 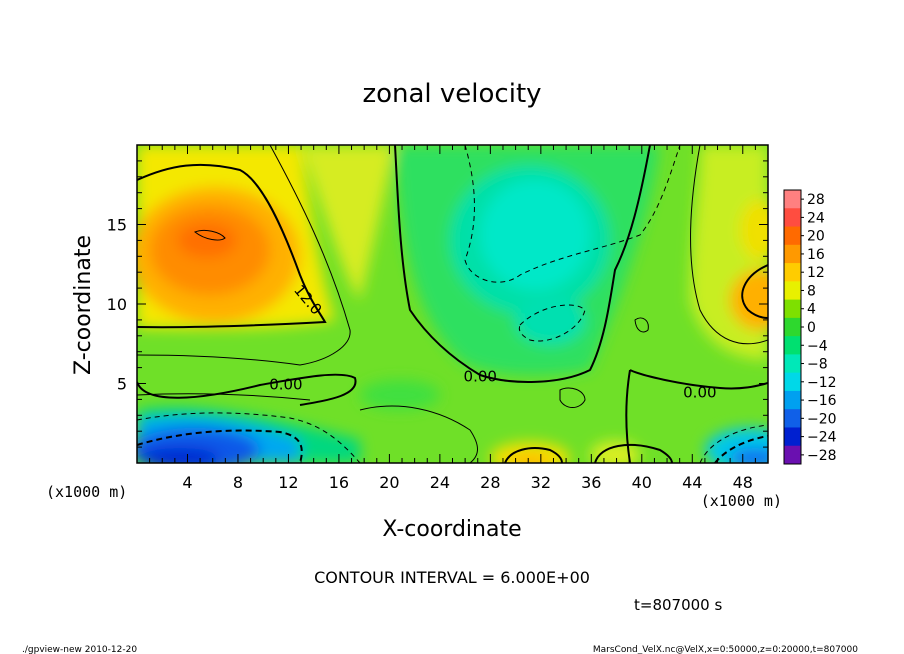 I want to click on colorbar: 28 24 20 16 12 8 4 0 −4 −8 −12 −16 −20 −24 −28, so click(x=810, y=327).